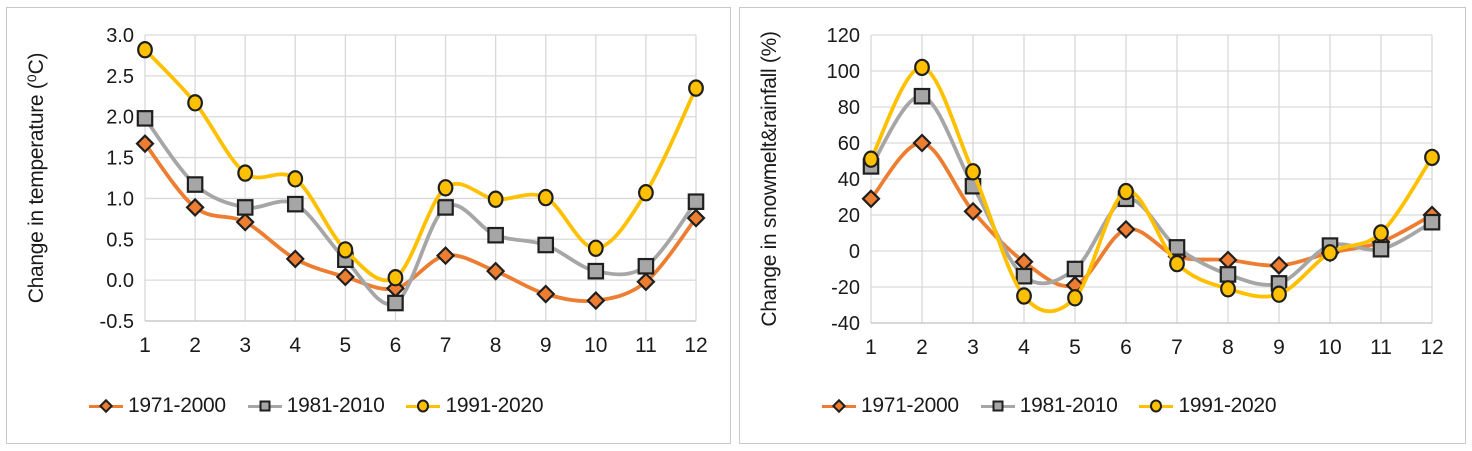 This screenshot has width=1472, height=451. Describe the element at coordinates (849, 216) in the screenshot. I see `svg-text: 20` at that location.